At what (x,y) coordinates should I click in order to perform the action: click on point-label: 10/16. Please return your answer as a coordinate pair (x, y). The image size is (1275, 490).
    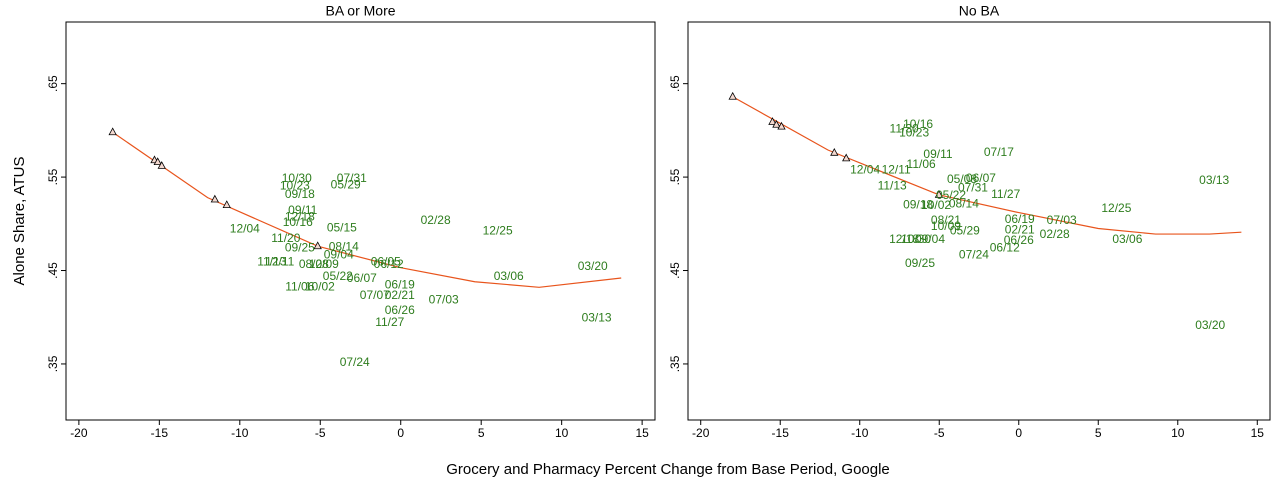
    Looking at the image, I should click on (298, 222).